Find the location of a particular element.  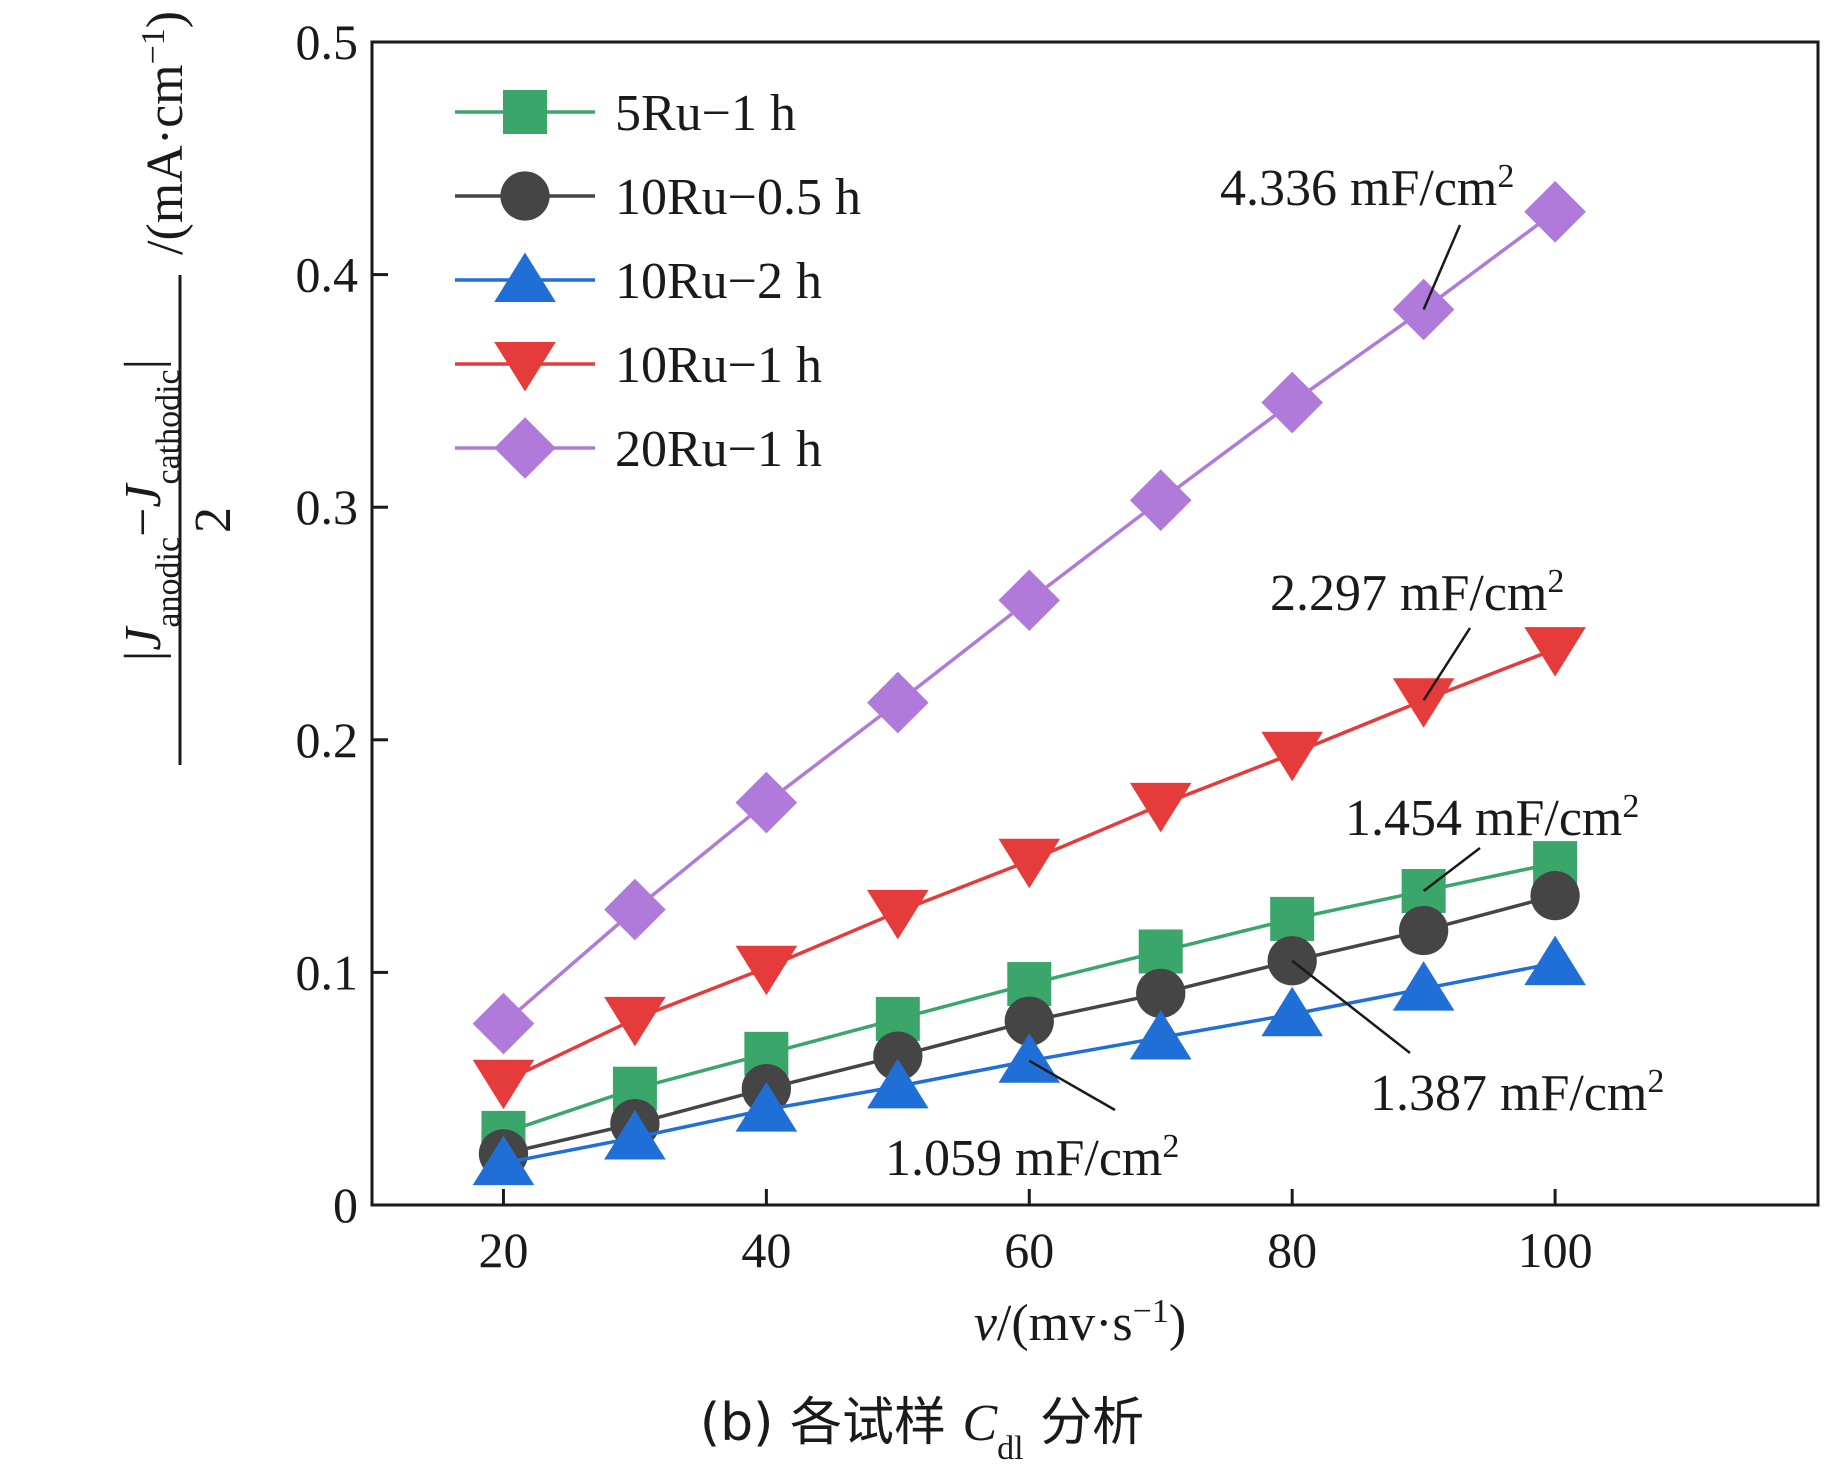

annotation-label: 1.454 mF/cm2 is located at coordinates (1492, 818).